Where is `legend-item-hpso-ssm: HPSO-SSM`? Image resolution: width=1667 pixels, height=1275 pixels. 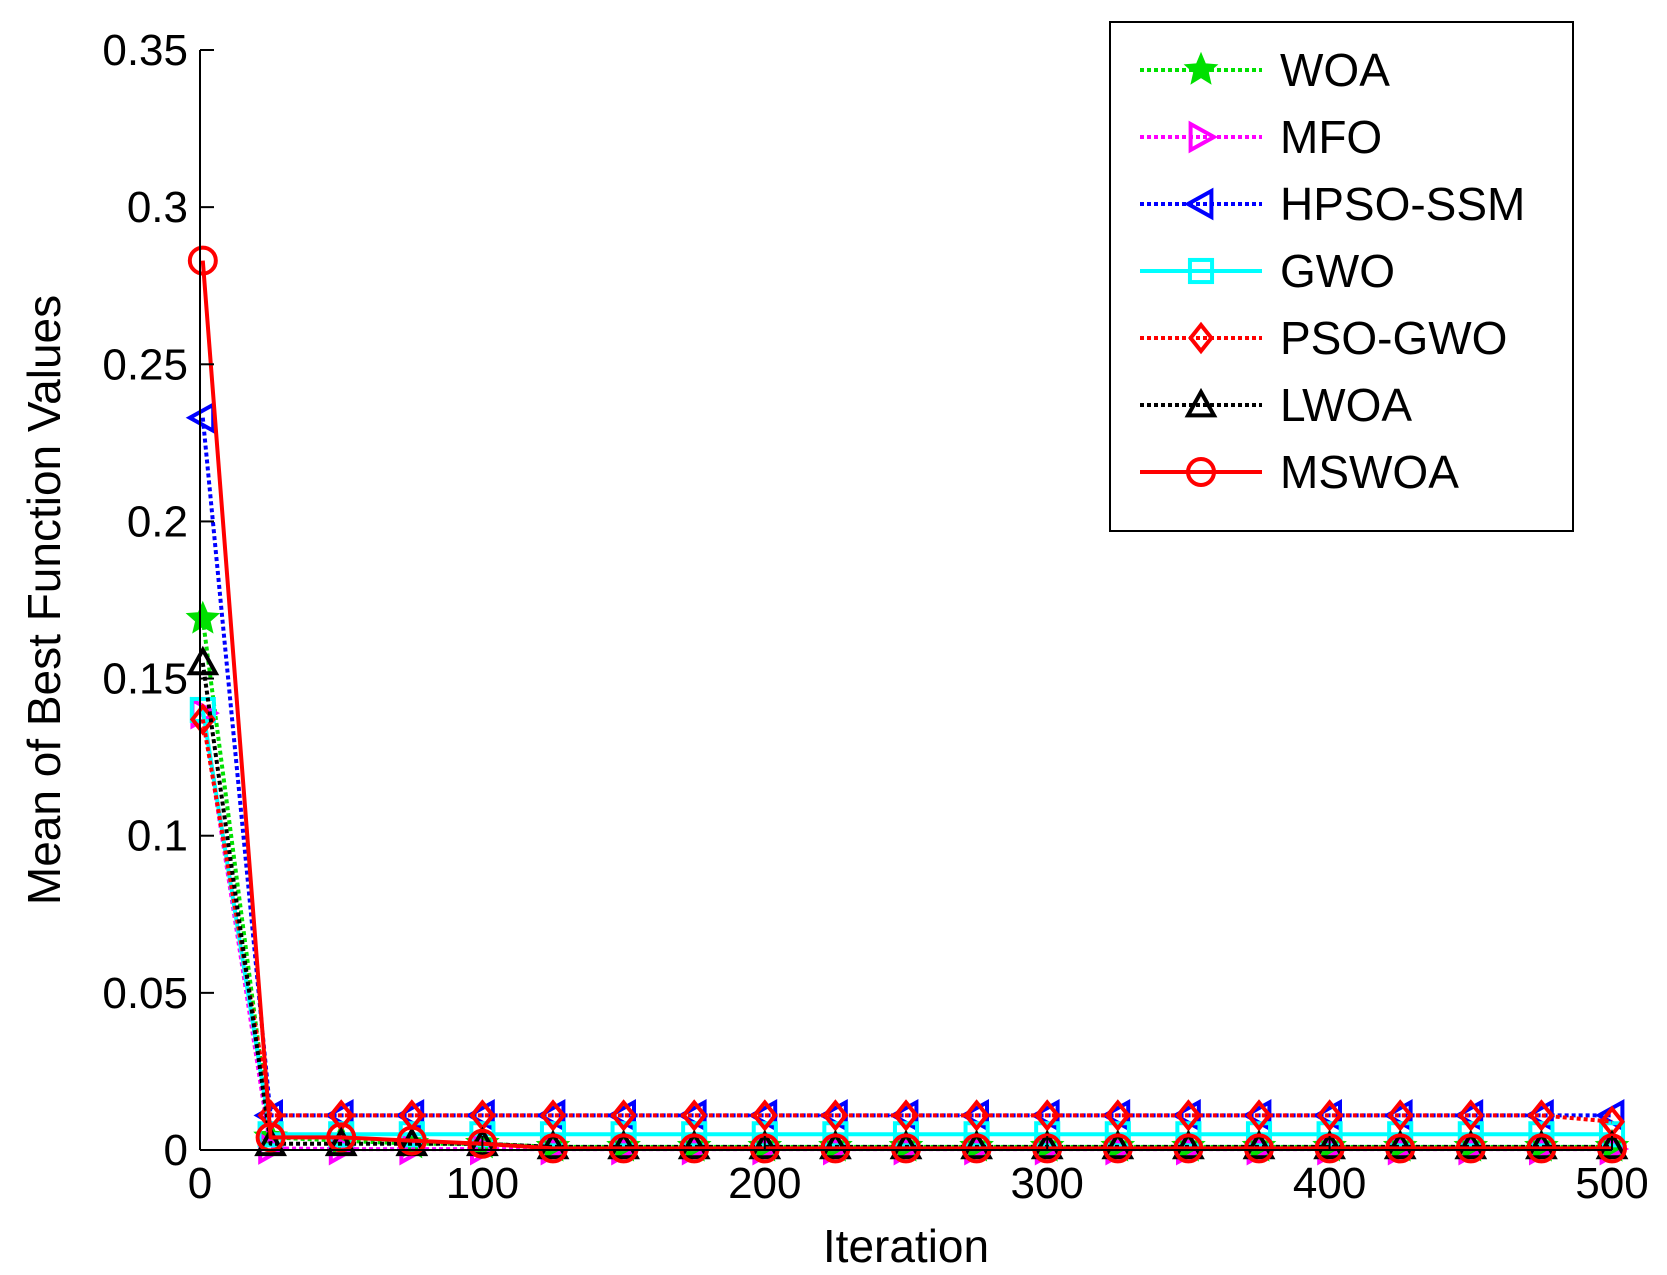
legend-item-hpso-ssm: HPSO-SSM is located at coordinates (1332, 204).